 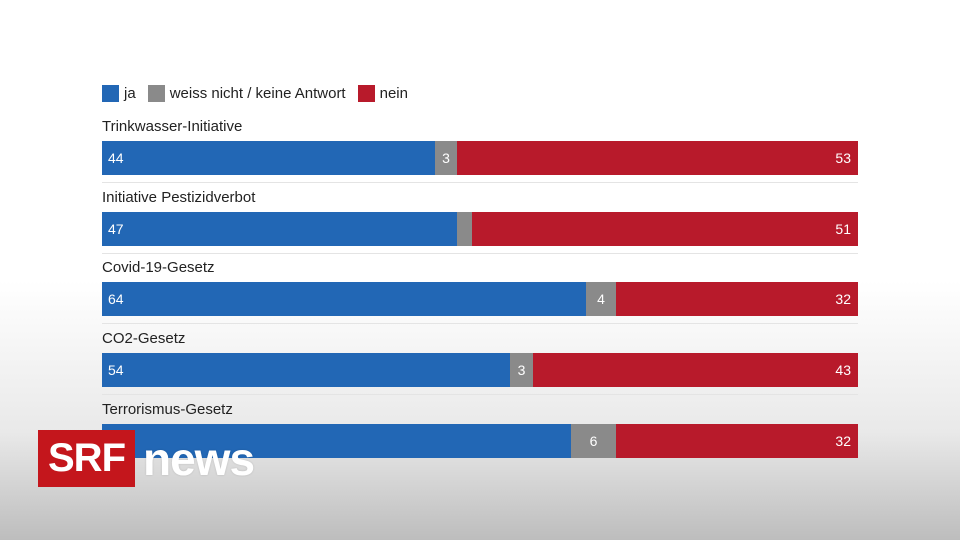 What do you see at coordinates (156, 93) in the screenshot?
I see `legend-swatch-weiss` at bounding box center [156, 93].